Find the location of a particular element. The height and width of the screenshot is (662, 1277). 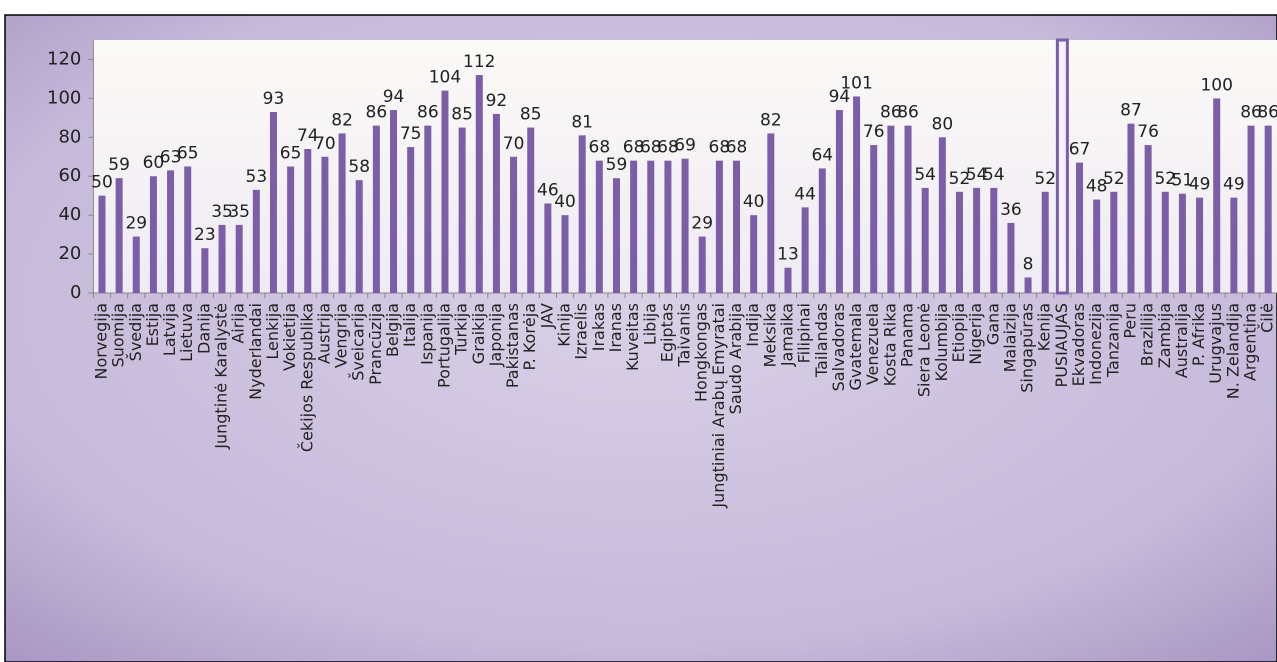

x-tick-label: JAV is located at coordinates (546, 316).